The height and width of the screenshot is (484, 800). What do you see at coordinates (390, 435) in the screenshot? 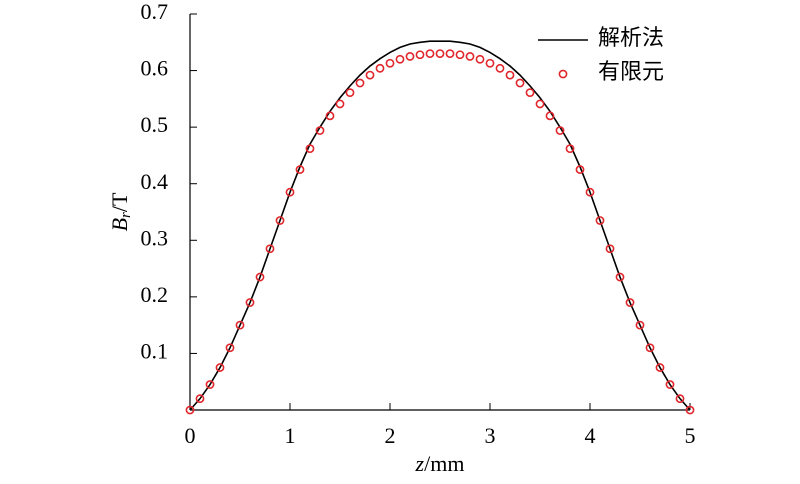
I see `x-tick-label: 2` at bounding box center [390, 435].